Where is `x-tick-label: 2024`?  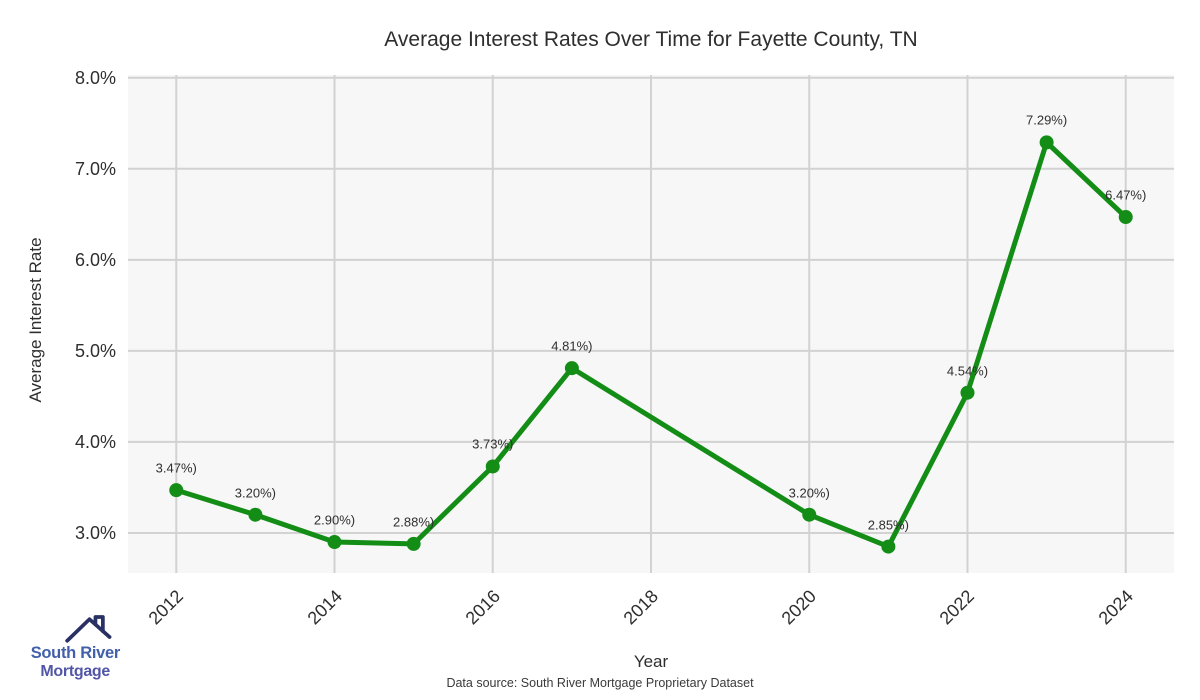 x-tick-label: 2024 is located at coordinates (1115, 607).